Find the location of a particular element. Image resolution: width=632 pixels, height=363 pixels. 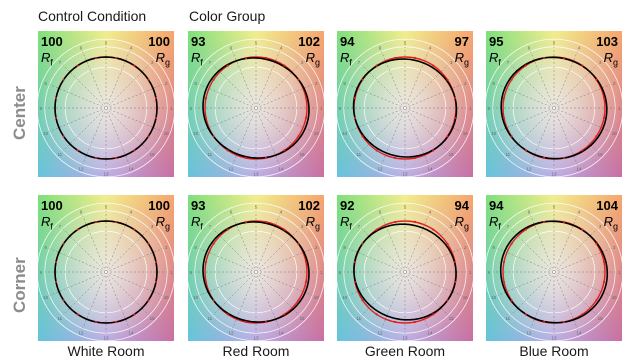

header-control-condition: Control Condition is located at coordinates (92, 16).